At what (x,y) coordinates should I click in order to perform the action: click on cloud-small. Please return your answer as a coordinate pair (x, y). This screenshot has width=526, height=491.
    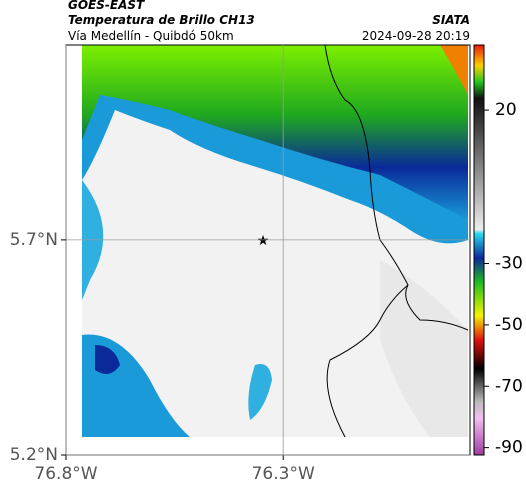
    Looking at the image, I should click on (260, 392).